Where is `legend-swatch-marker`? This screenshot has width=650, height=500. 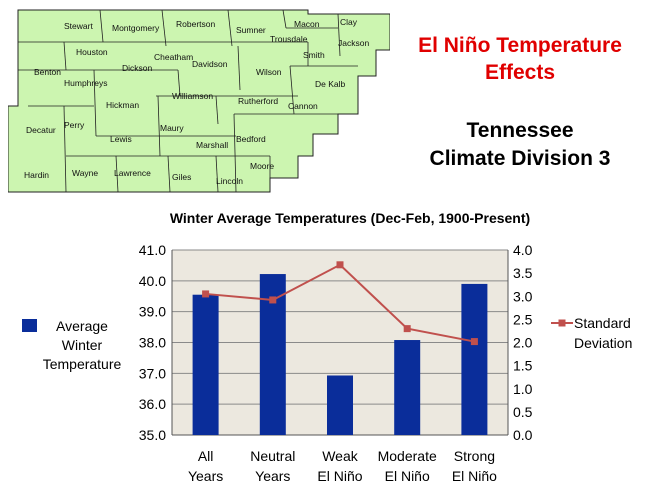 legend-swatch-marker is located at coordinates (562, 323).